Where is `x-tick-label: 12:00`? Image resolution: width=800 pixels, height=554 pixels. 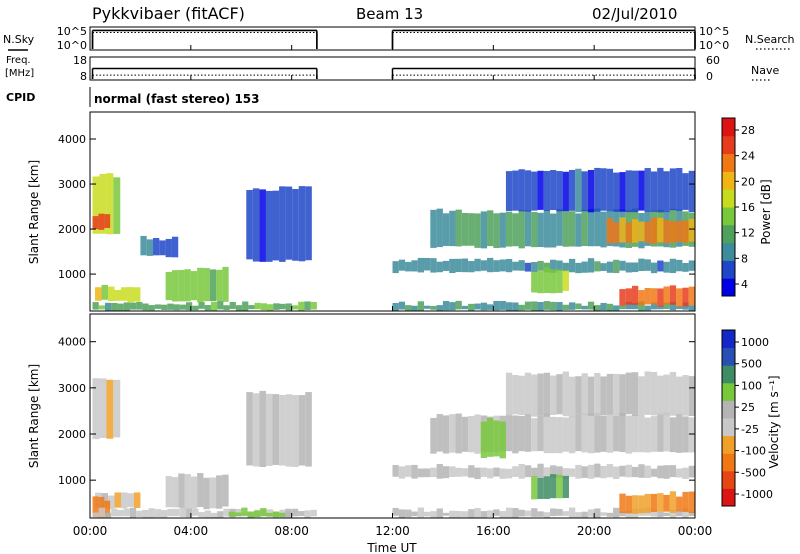 x-tick-label: 12:00 is located at coordinates (392, 531).